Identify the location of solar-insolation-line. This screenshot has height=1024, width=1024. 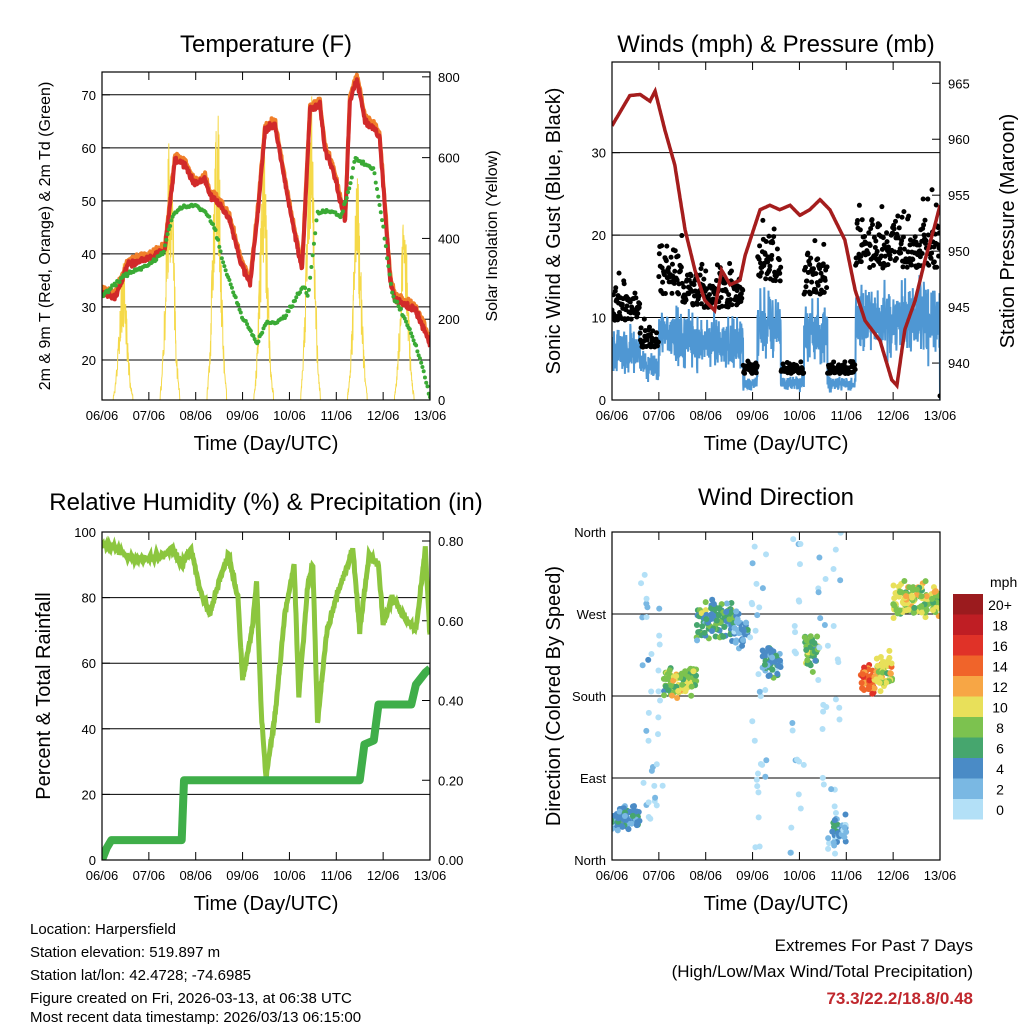
(266, 248).